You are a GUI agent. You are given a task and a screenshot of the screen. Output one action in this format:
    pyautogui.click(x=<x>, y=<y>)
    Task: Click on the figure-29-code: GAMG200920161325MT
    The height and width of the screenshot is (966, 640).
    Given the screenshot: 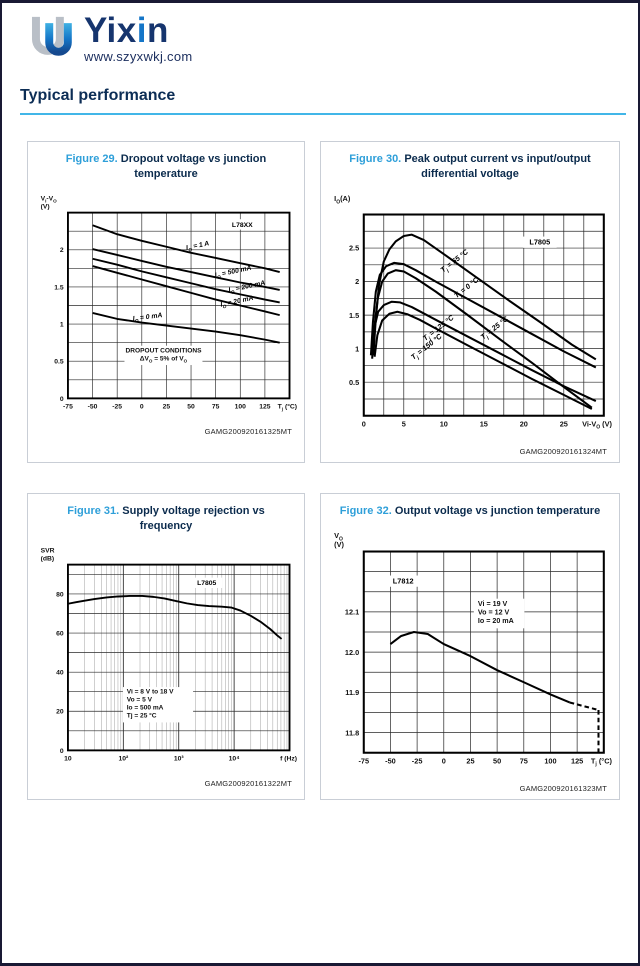 What is the action you would take?
    pyautogui.click(x=248, y=432)
    